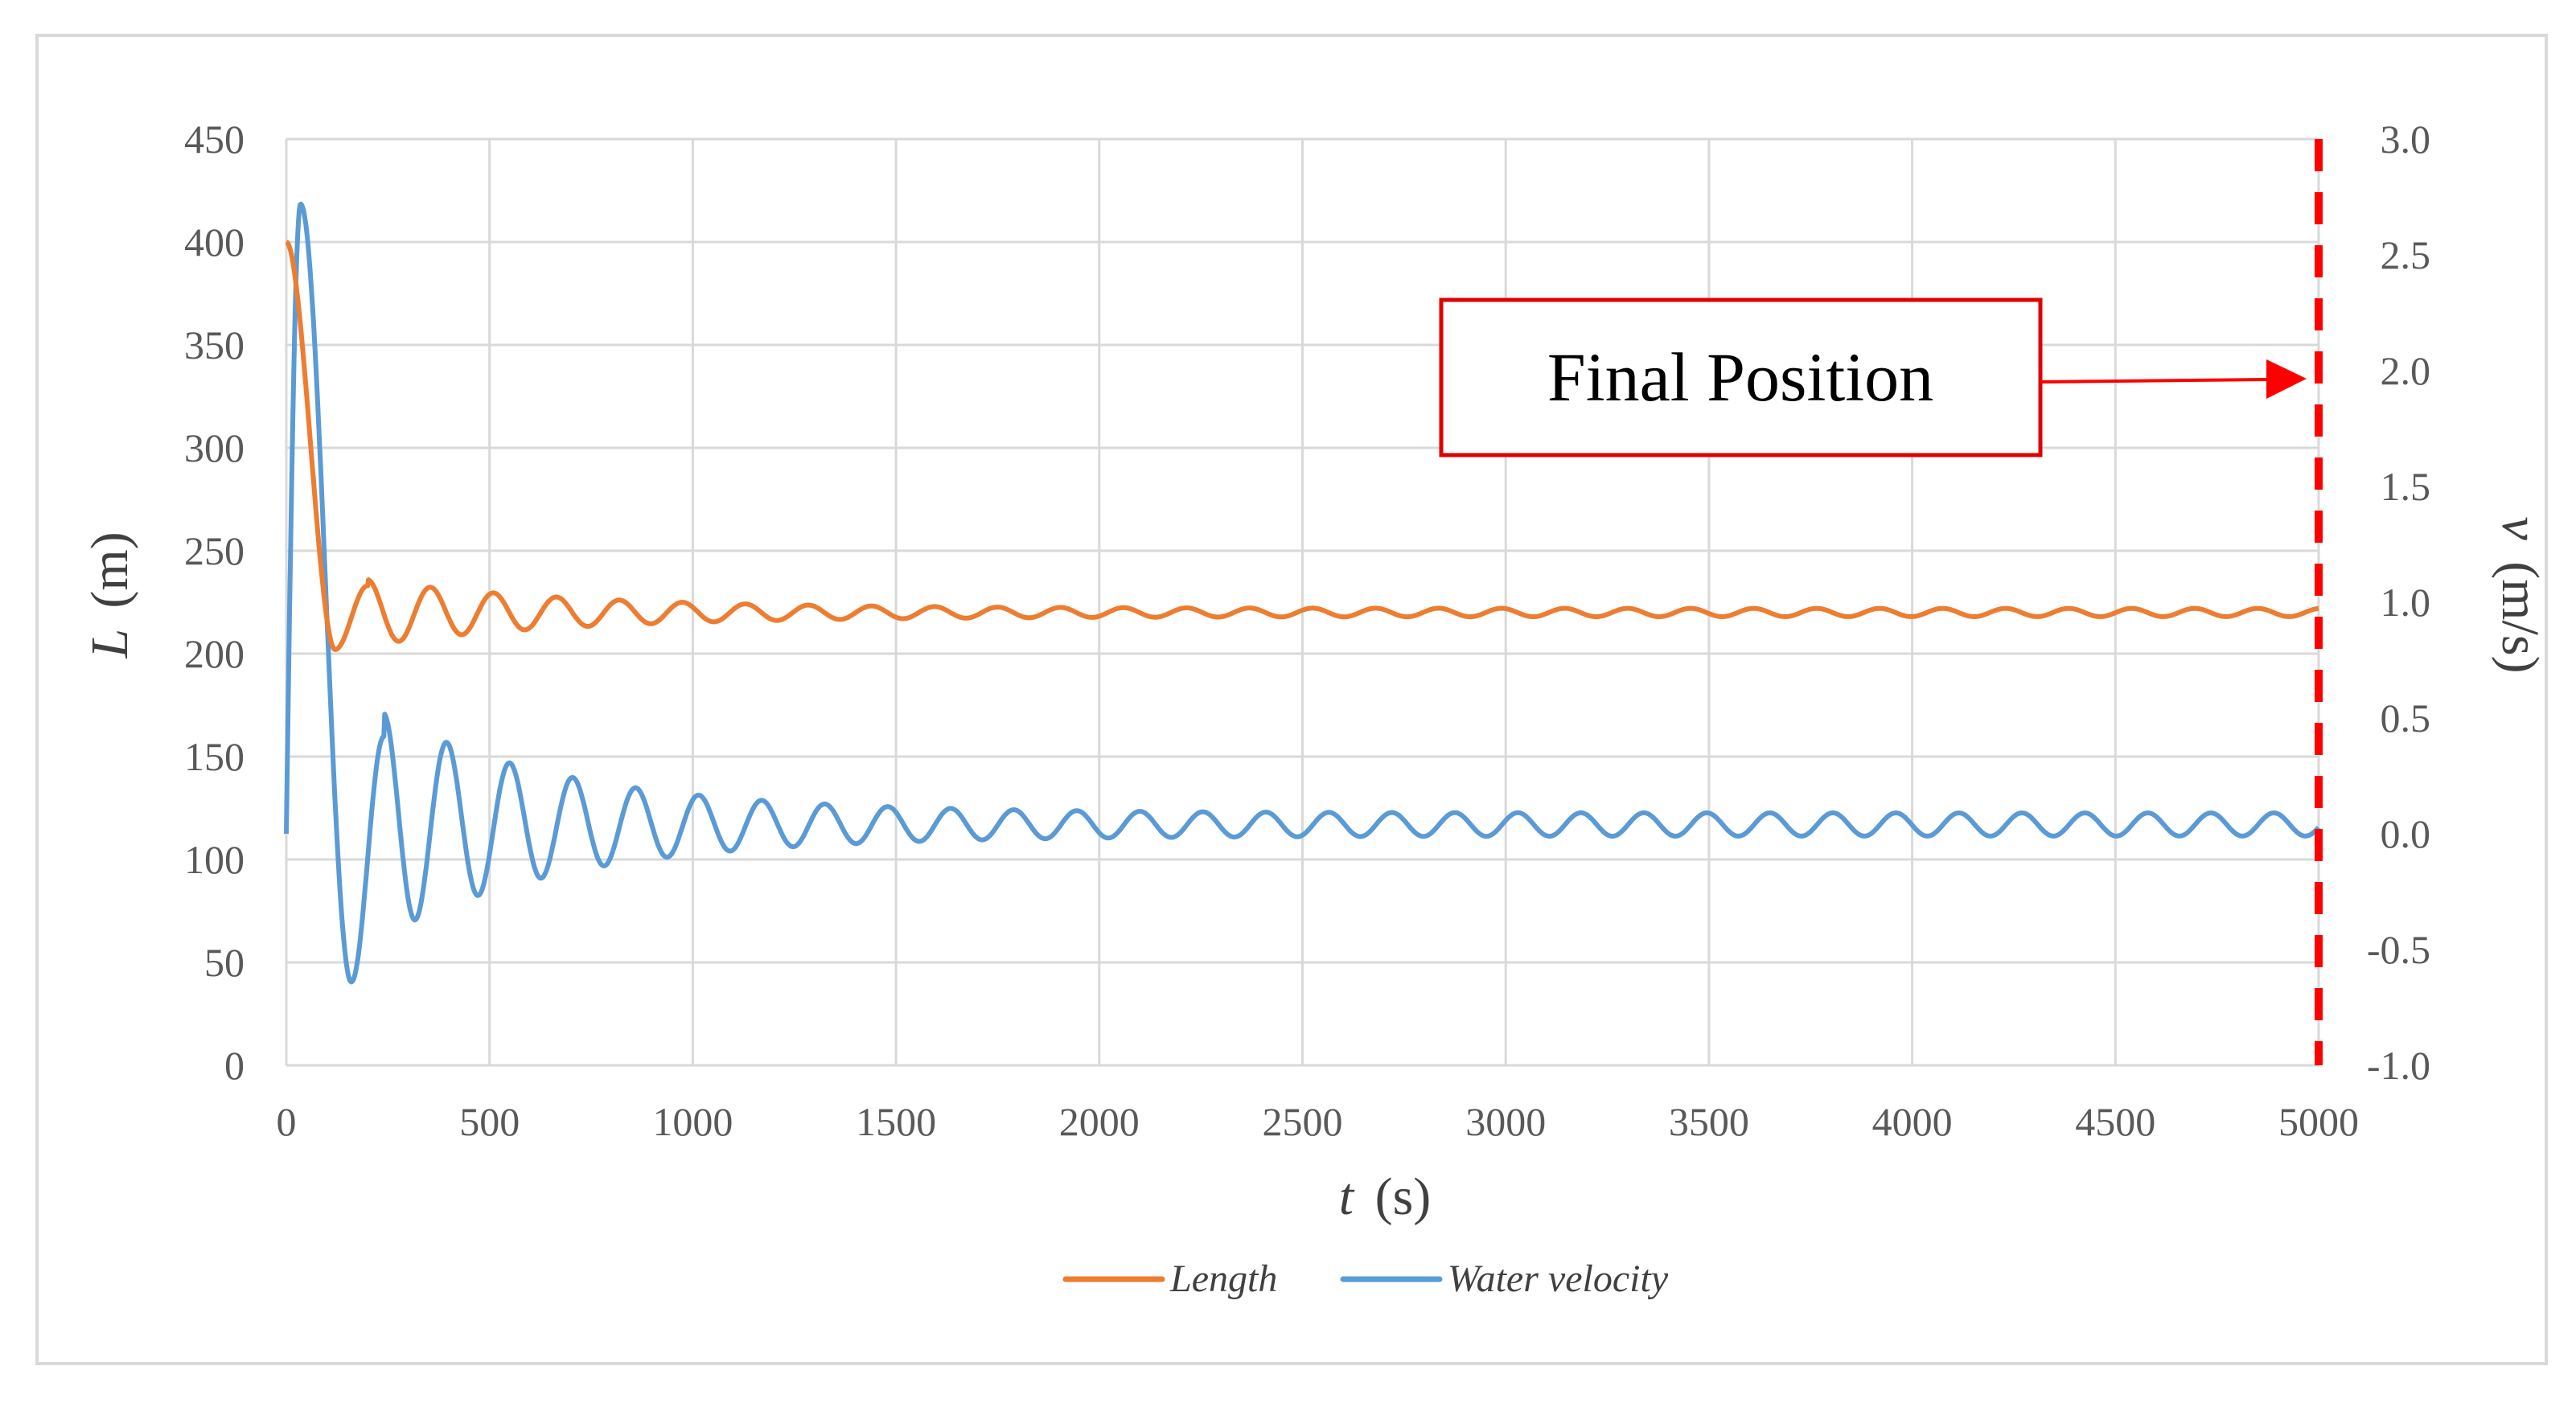 This screenshot has width=2576, height=1403. I want to click on x-tick-label: 5000, so click(2318, 1121).